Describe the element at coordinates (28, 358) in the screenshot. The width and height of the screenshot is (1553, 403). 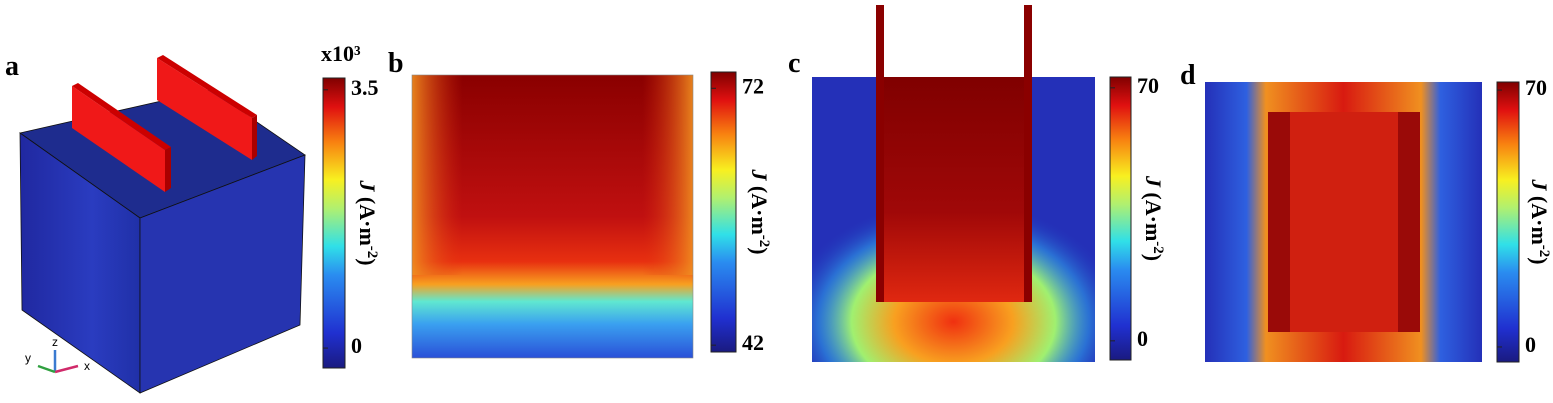
I see `axis-label-y: y` at that location.